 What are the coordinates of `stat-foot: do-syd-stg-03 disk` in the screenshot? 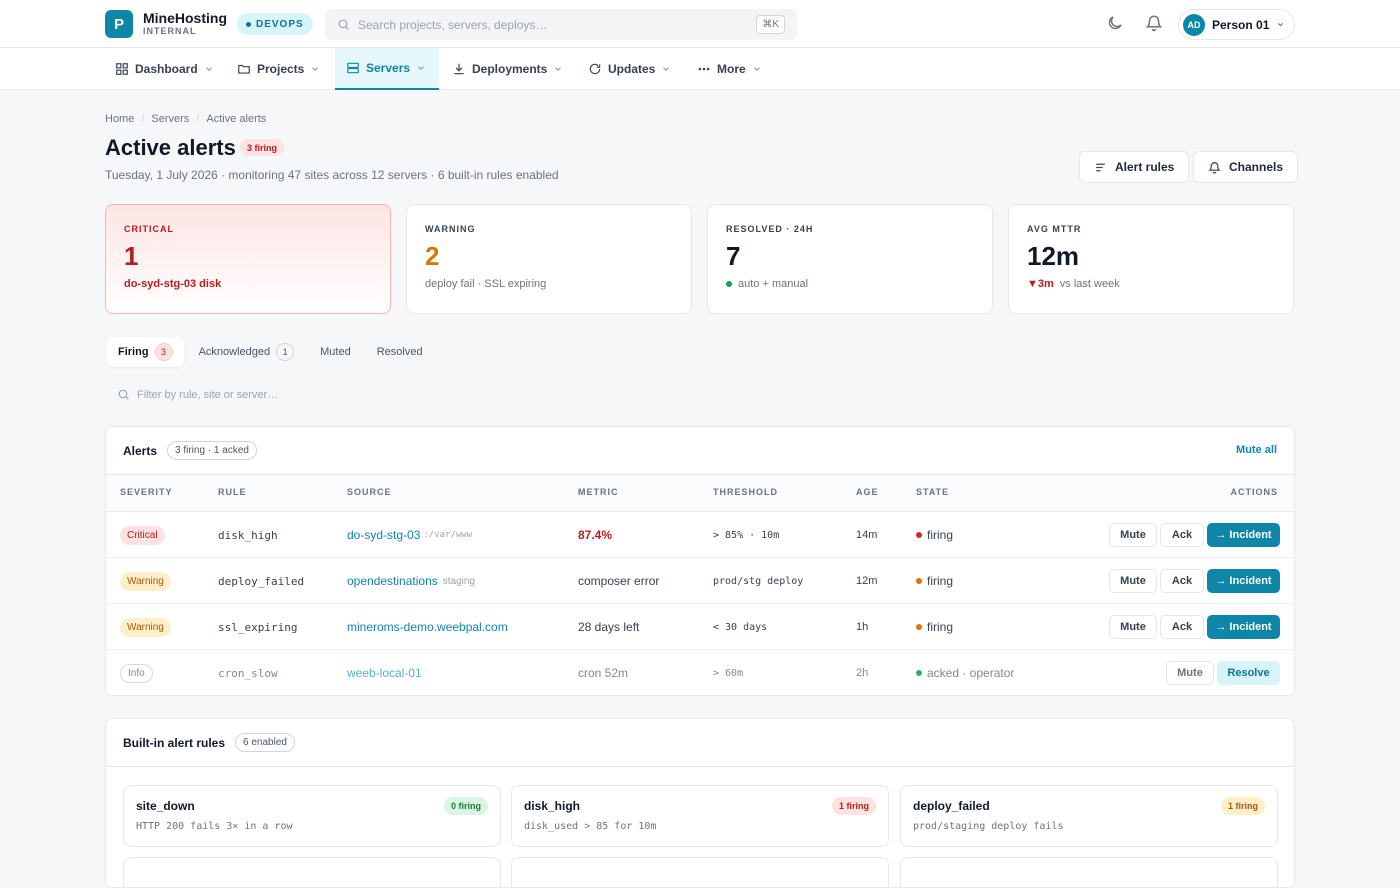 It's located at (173, 284).